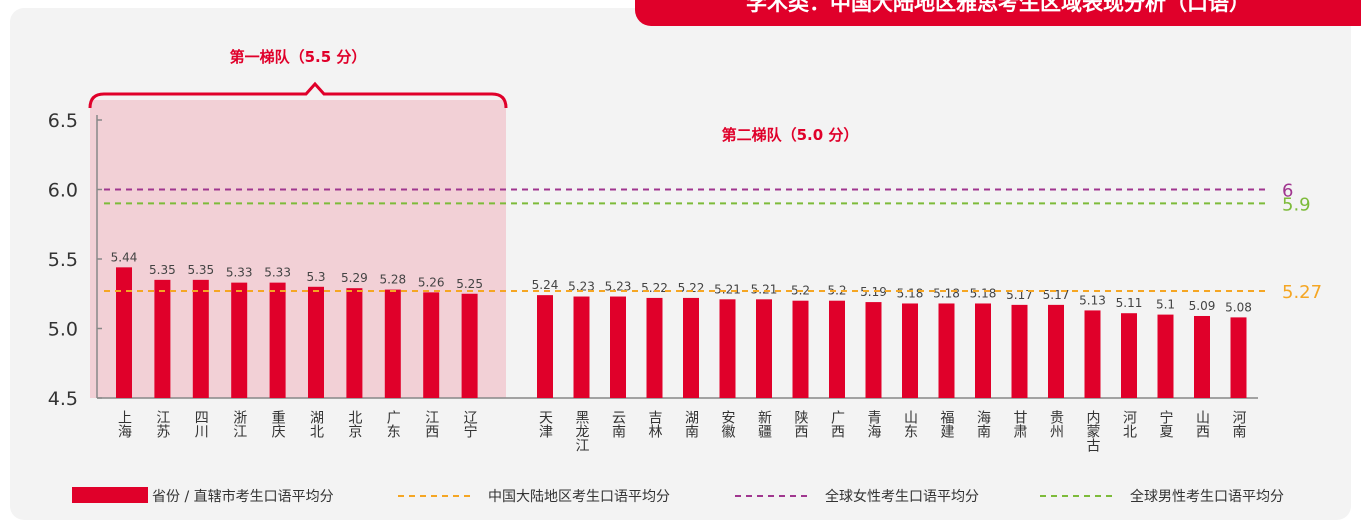  Describe the element at coordinates (469, 284) in the screenshot. I see `value-label: 5.25` at that location.